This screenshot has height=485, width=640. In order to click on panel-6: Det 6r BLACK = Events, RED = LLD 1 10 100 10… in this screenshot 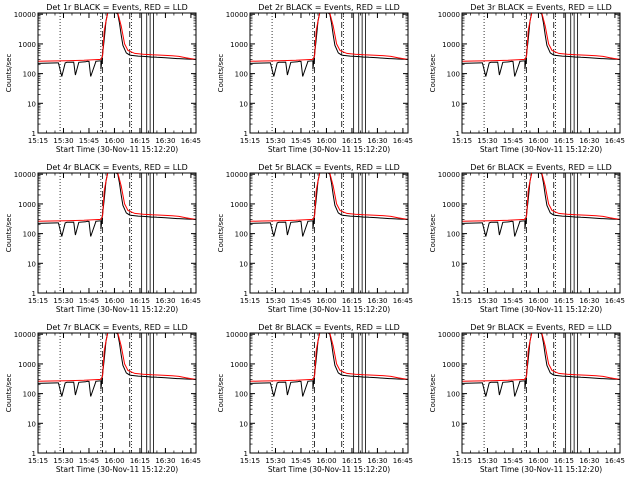, I will do `click(527, 238)`.